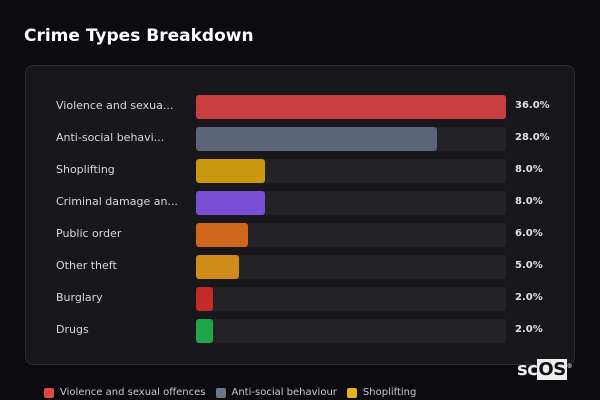  Describe the element at coordinates (86, 265) in the screenshot. I see `category-label: Other theft` at that location.